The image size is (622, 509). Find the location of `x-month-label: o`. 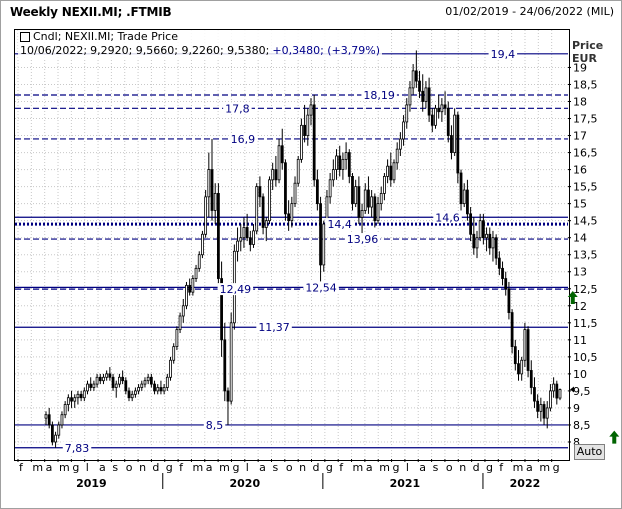

x-month-label: o is located at coordinates (129, 467).